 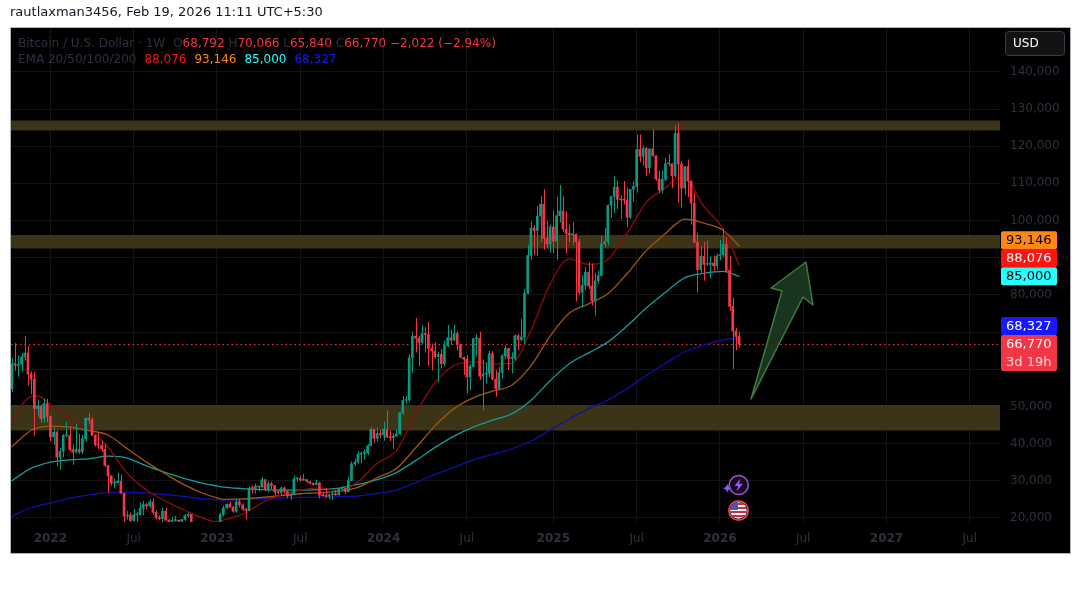 I want to click on y-tick-label: 120,000, so click(x=1035, y=145).